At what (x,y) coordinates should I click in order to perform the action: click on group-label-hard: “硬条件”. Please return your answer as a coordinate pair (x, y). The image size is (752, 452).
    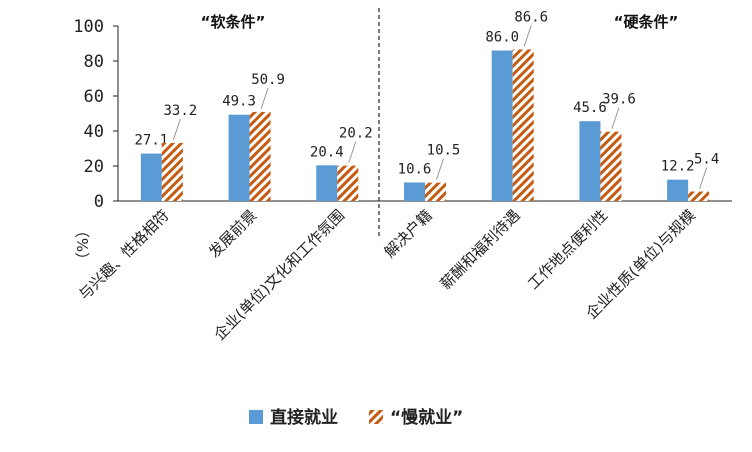
    Looking at the image, I should click on (646, 22).